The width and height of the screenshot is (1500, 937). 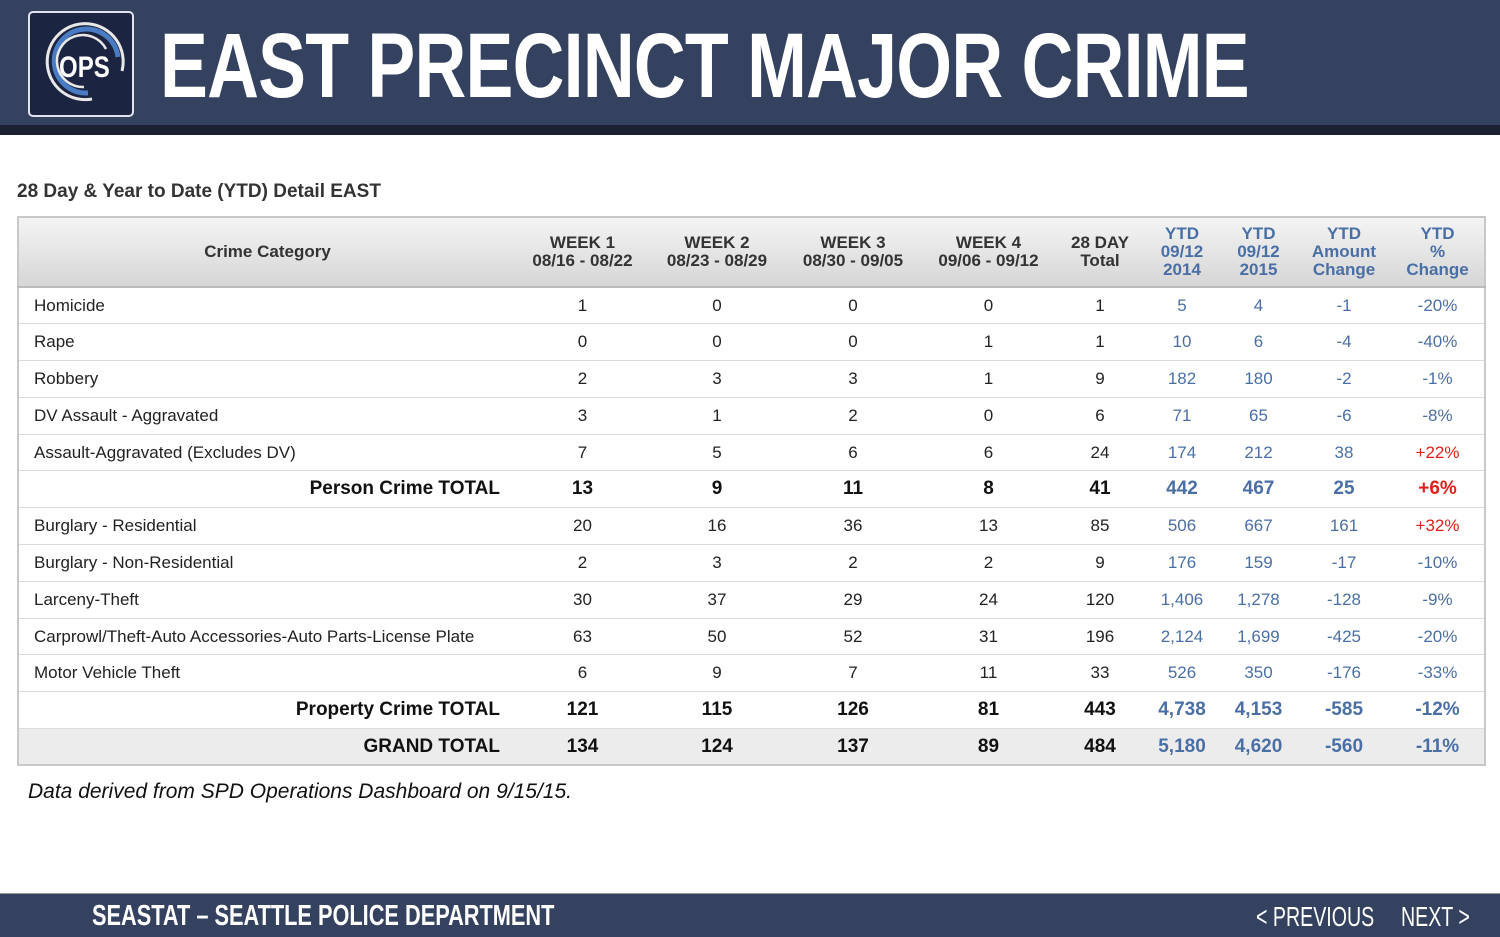 I want to click on value-cell: 484, so click(x=1100, y=747).